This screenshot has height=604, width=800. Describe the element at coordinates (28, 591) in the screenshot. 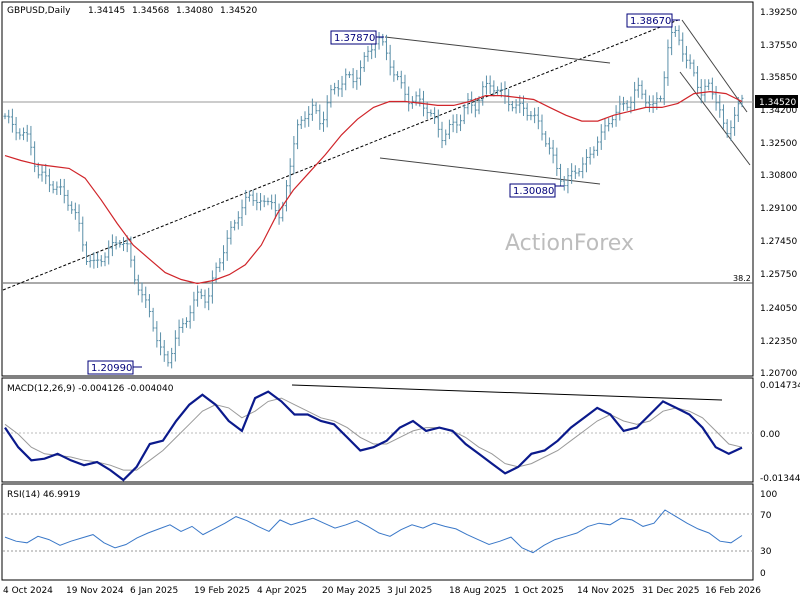

I see `x-tick-label: 4 Oct 2024` at that location.